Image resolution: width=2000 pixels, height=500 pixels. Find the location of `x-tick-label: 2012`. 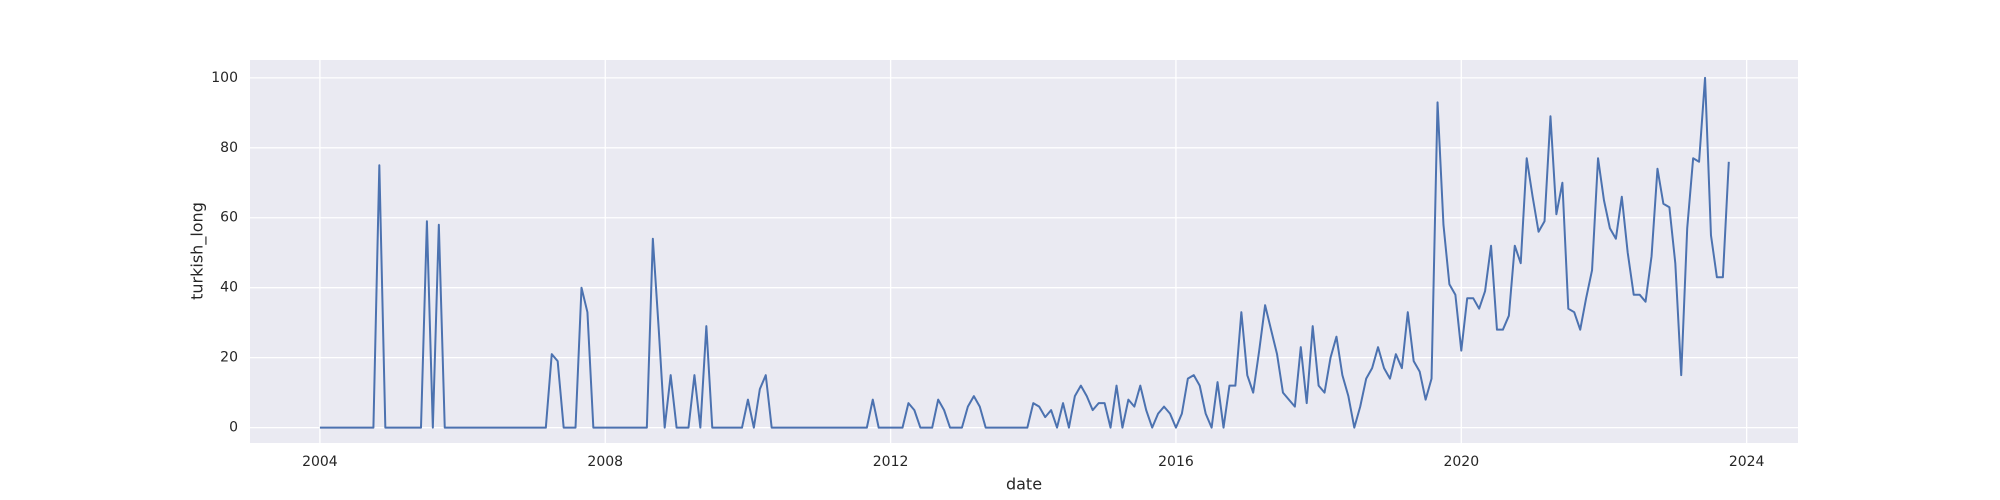

x-tick-label: 2012 is located at coordinates (891, 462).